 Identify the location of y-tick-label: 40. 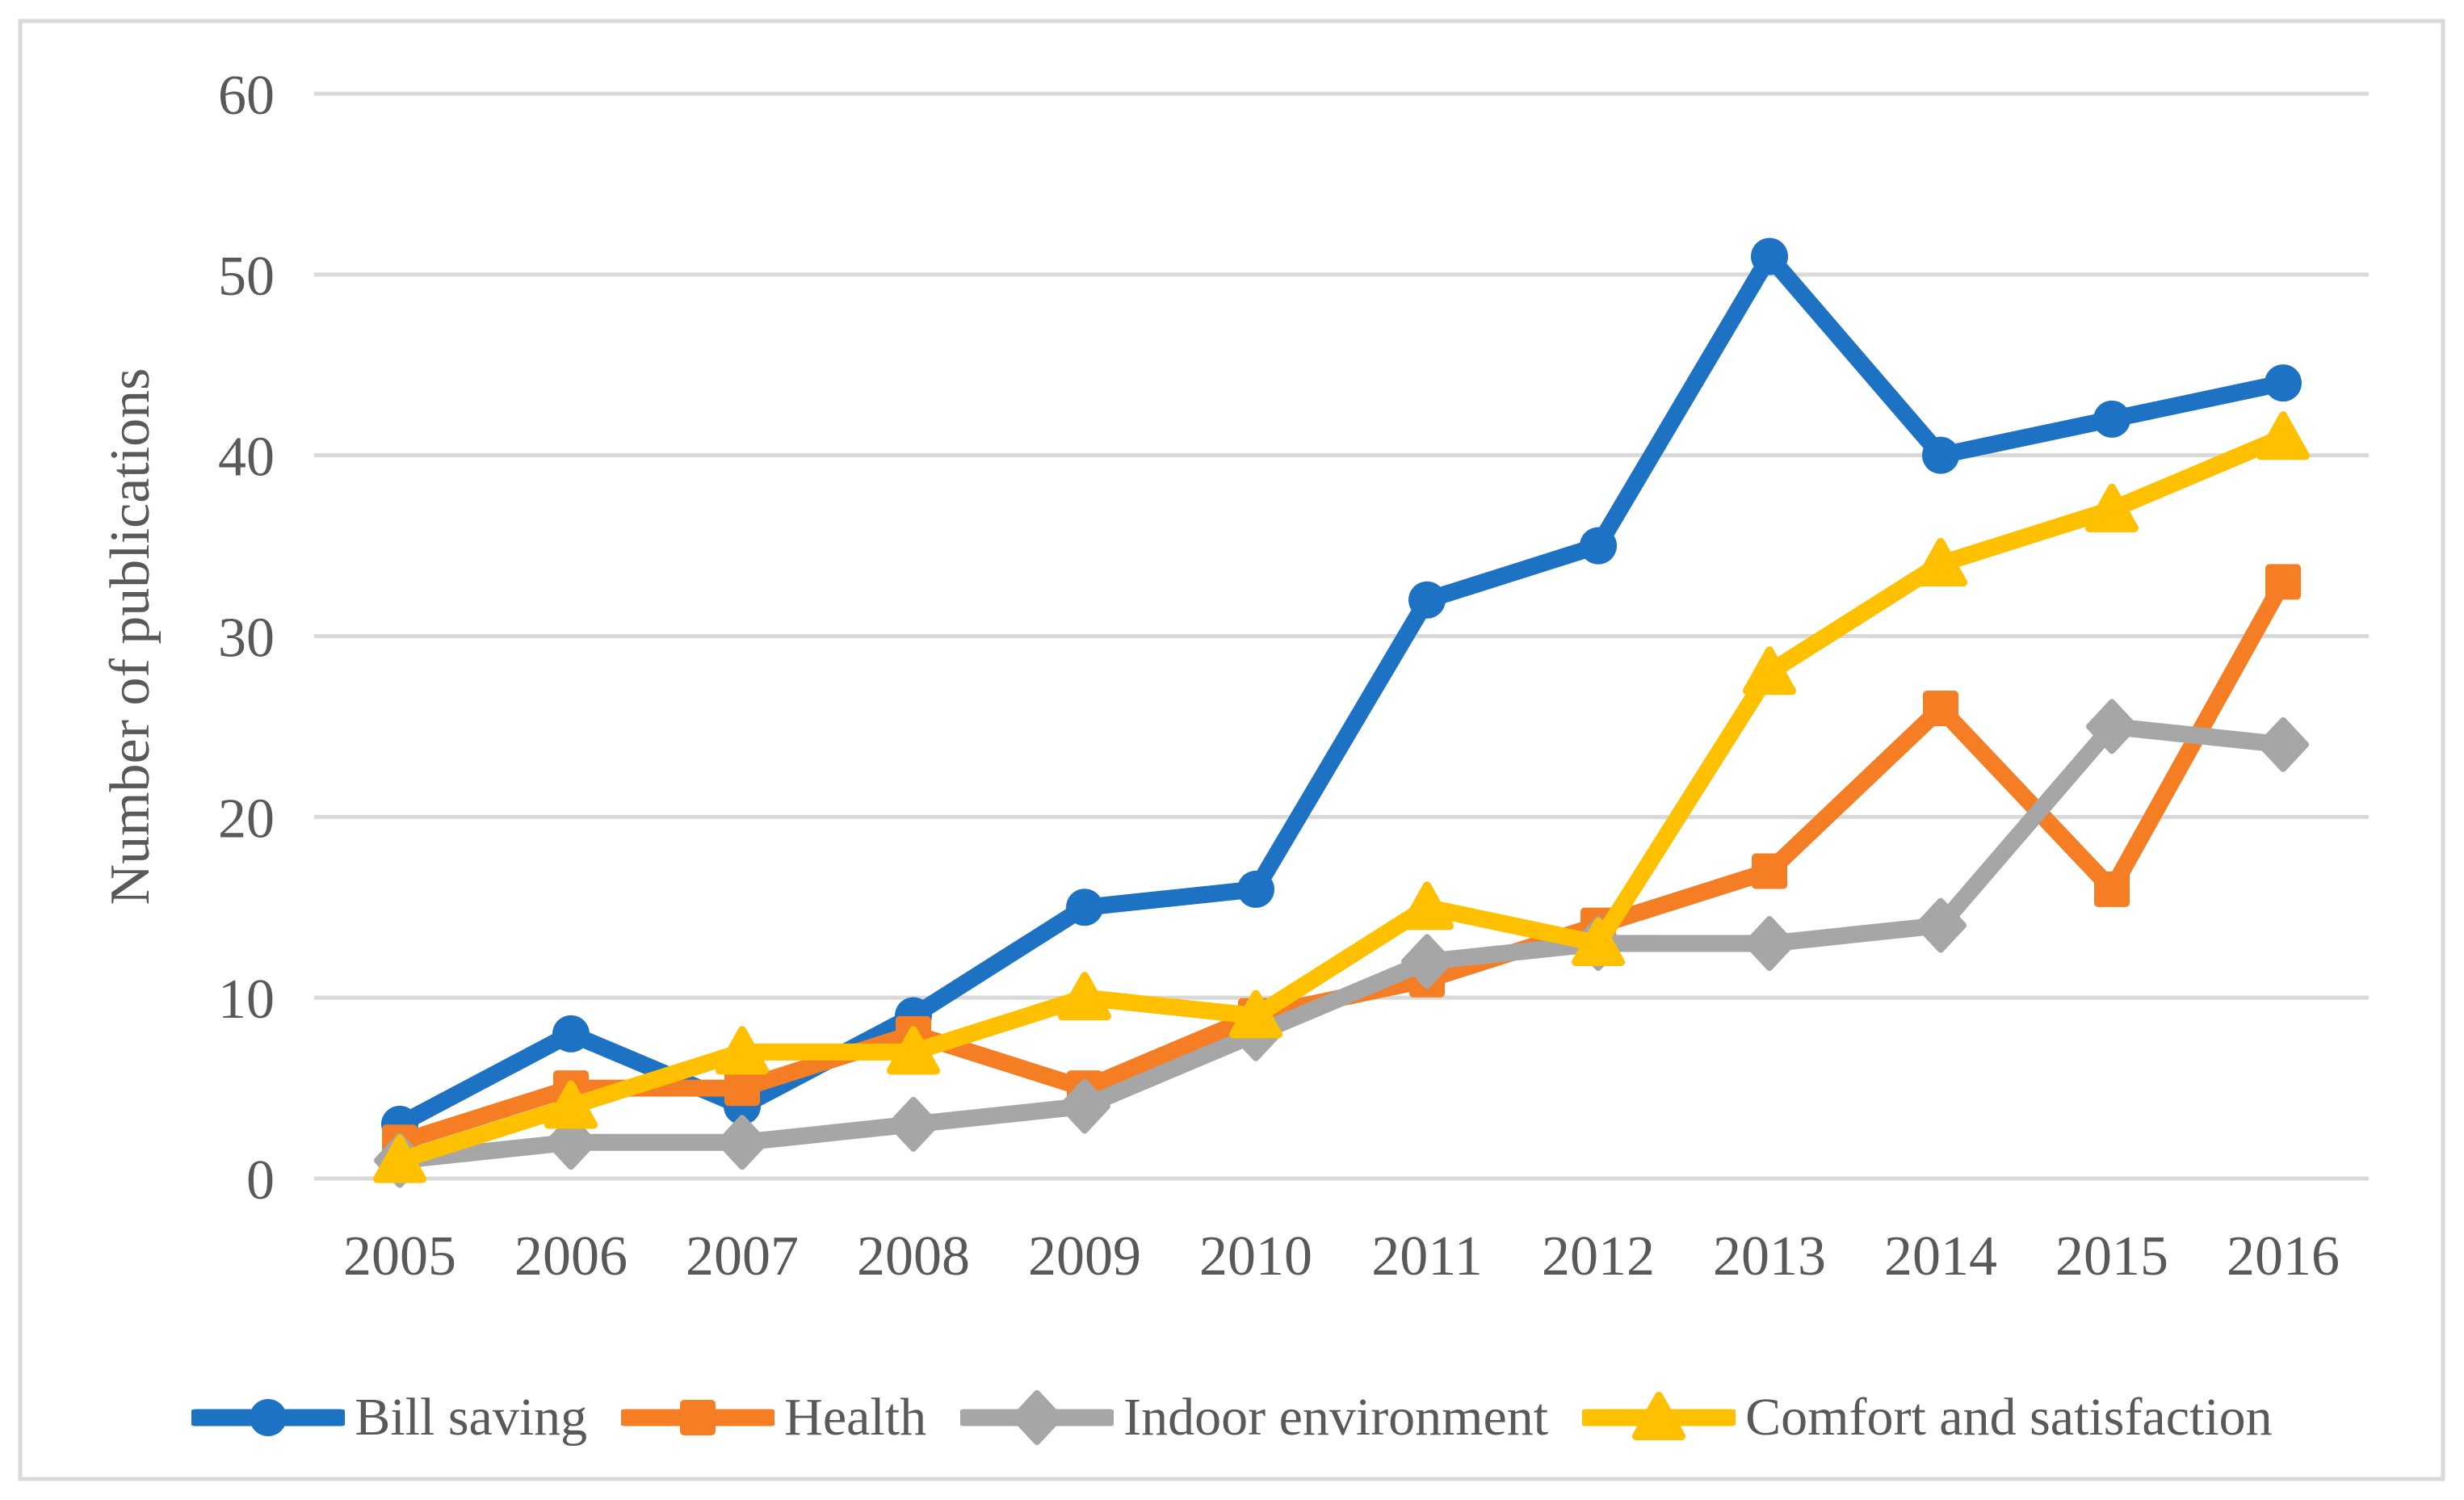
(246, 457).